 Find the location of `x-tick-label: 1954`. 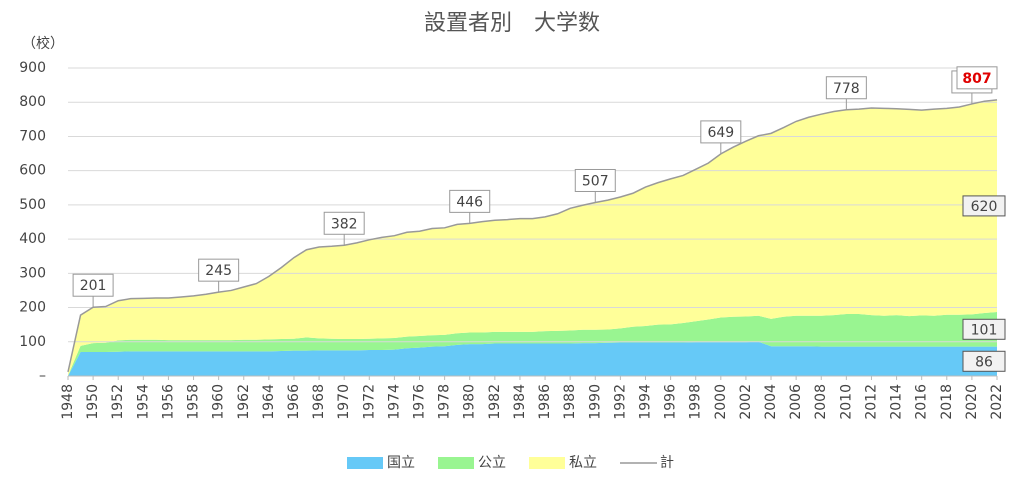

x-tick-label: 1954 is located at coordinates (143, 402).